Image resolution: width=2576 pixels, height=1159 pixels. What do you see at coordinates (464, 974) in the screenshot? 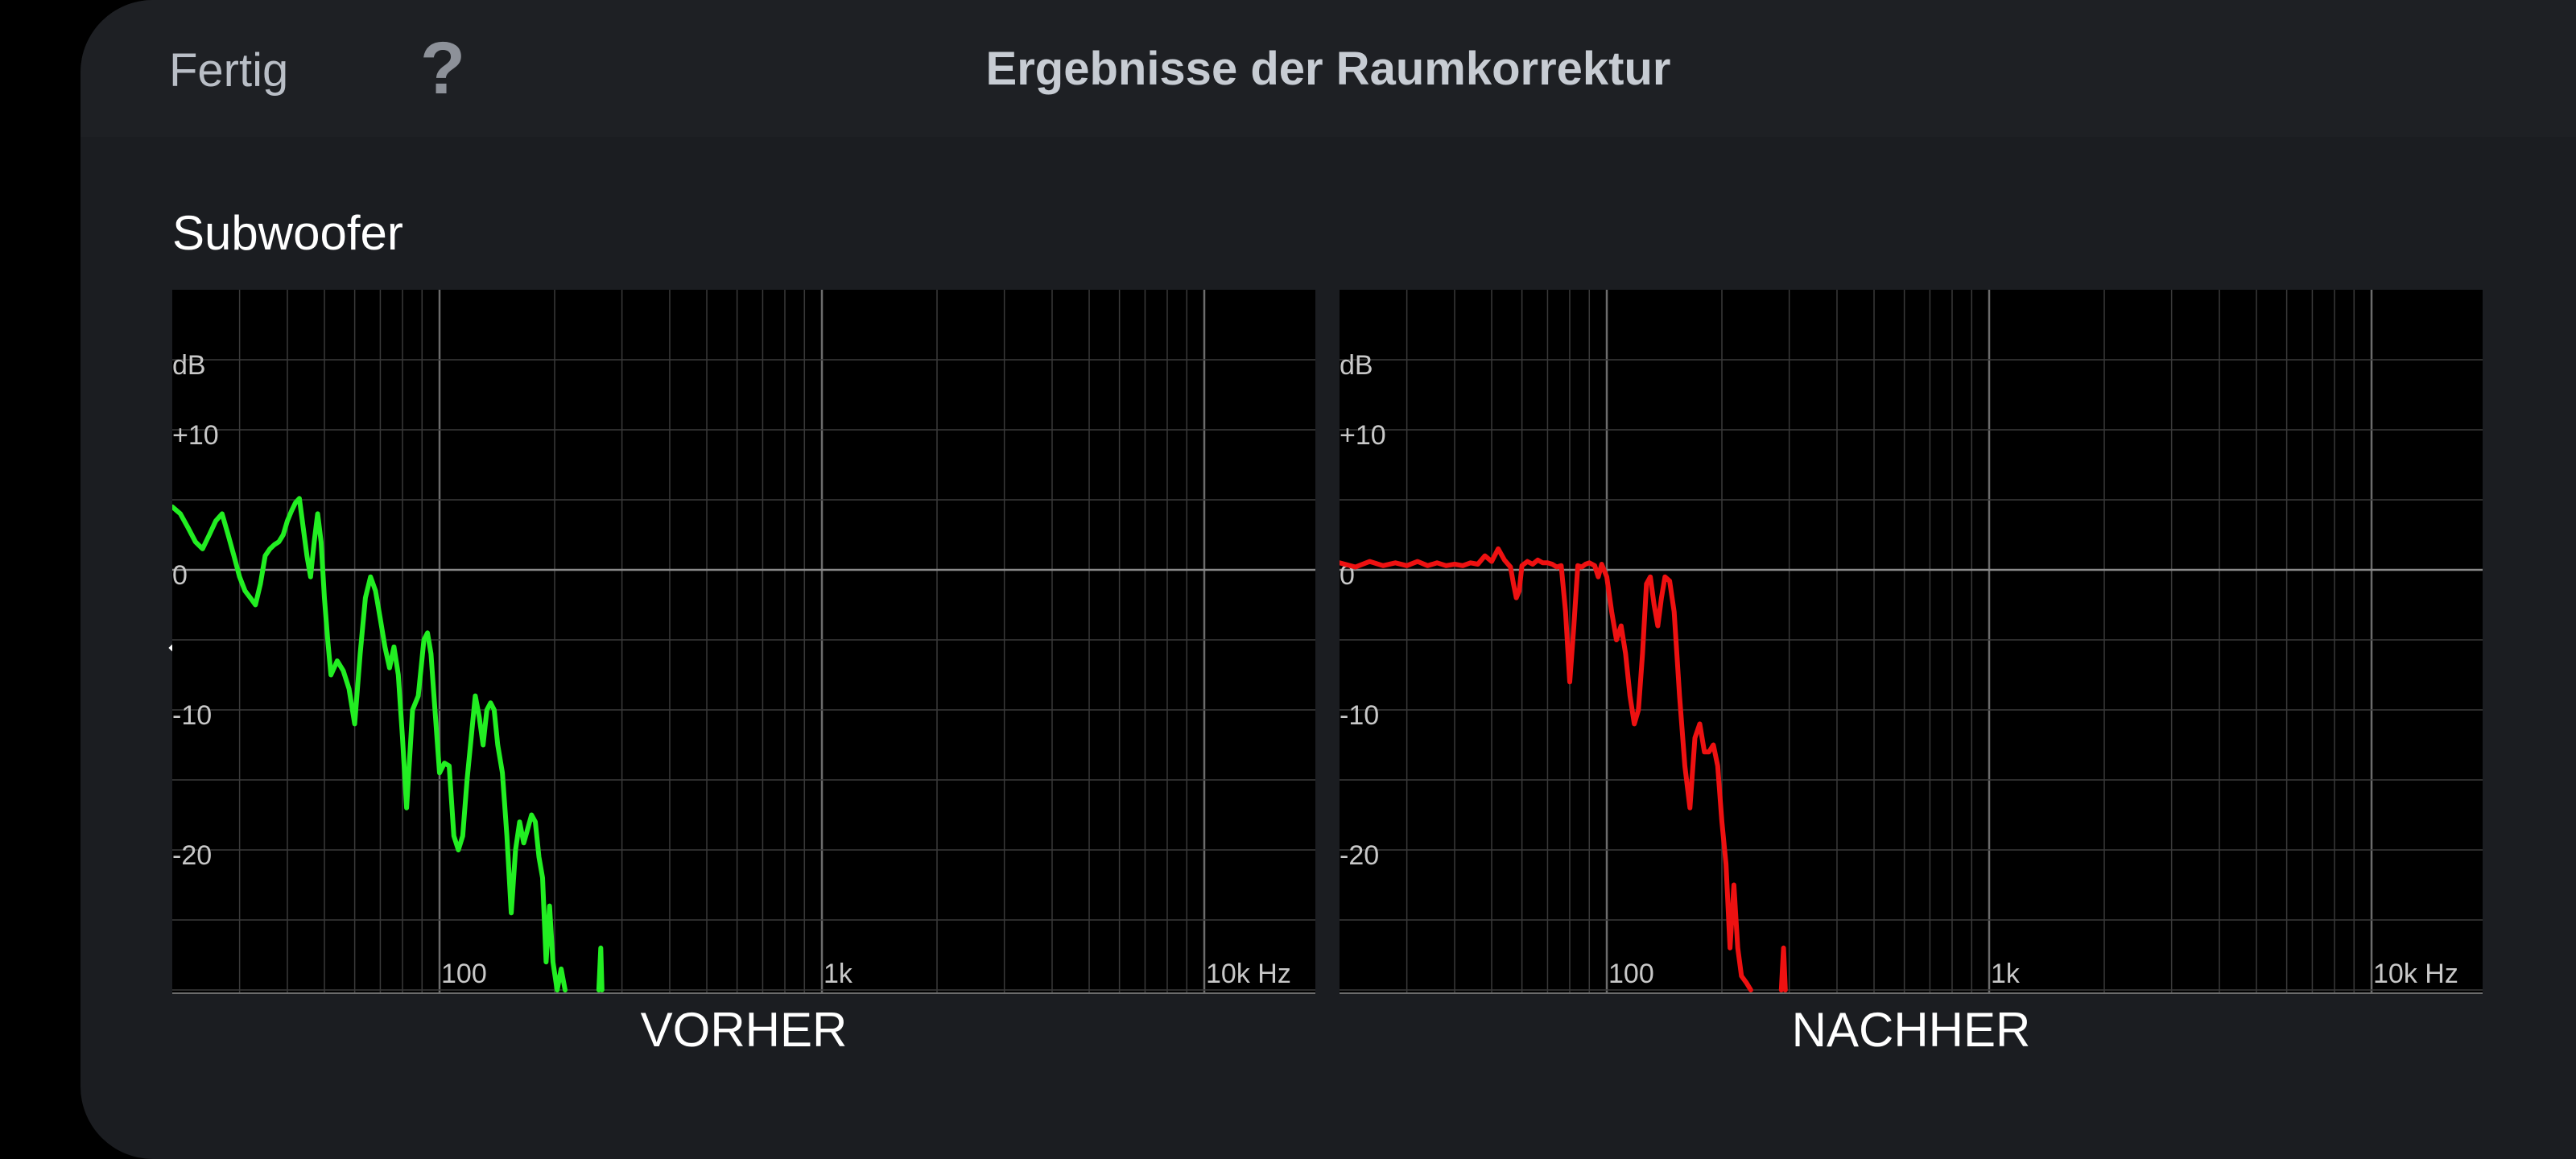
I see `before-x-tick-label: 100` at bounding box center [464, 974].